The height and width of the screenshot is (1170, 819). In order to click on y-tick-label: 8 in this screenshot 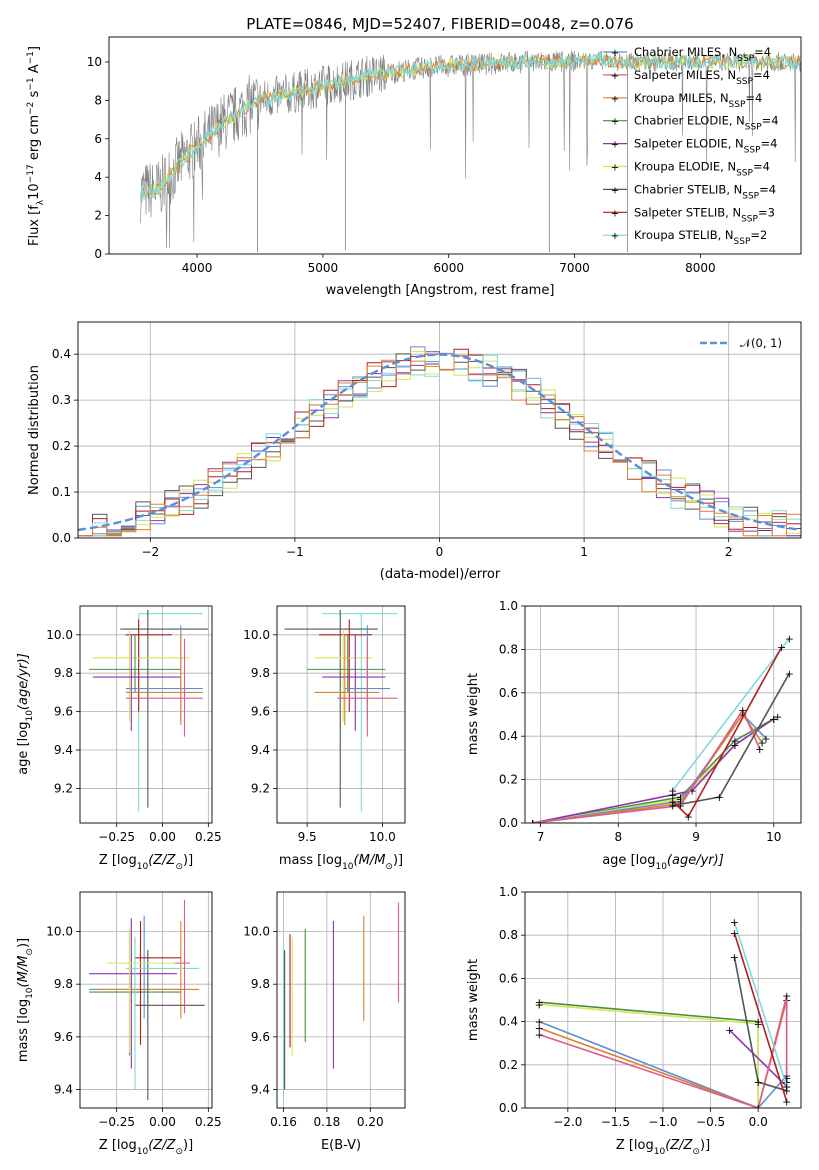, I will do `click(98, 100)`.